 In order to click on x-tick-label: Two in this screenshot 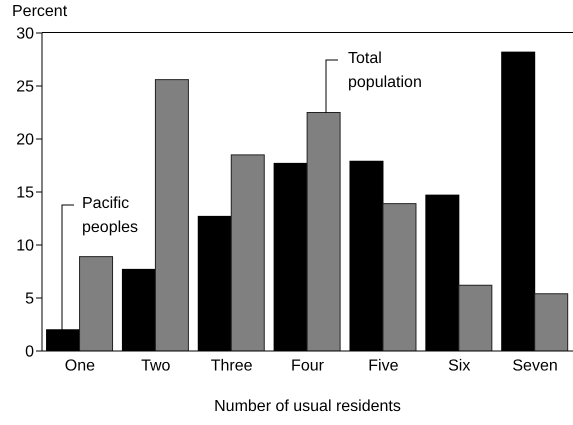, I will do `click(156, 365)`.